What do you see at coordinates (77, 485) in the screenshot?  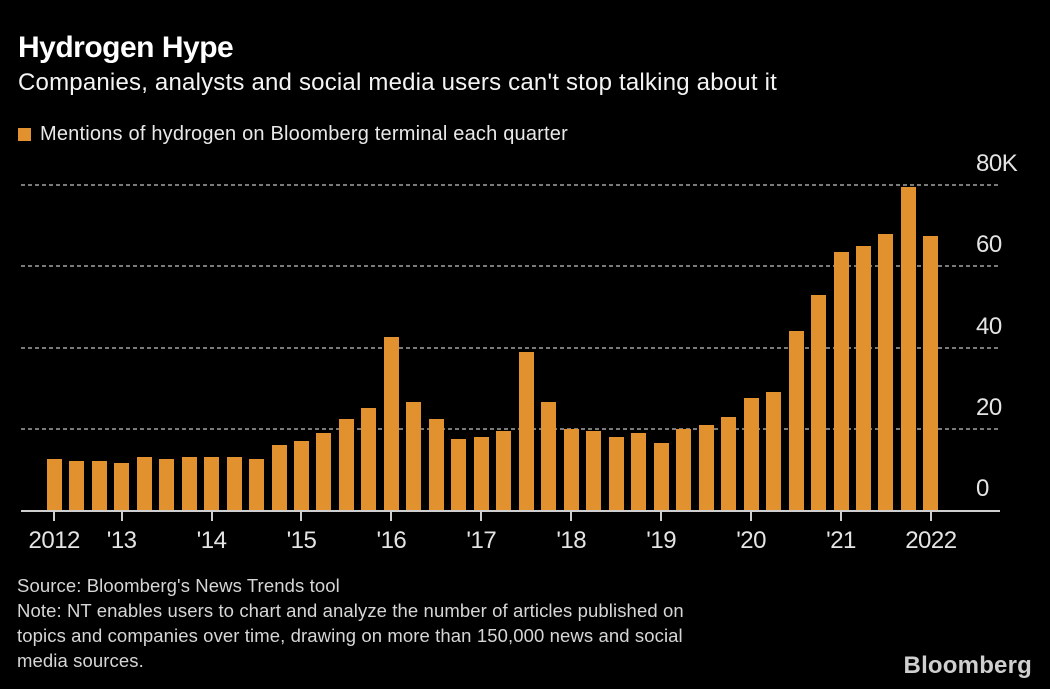 I see `bar-q3-2012` at bounding box center [77, 485].